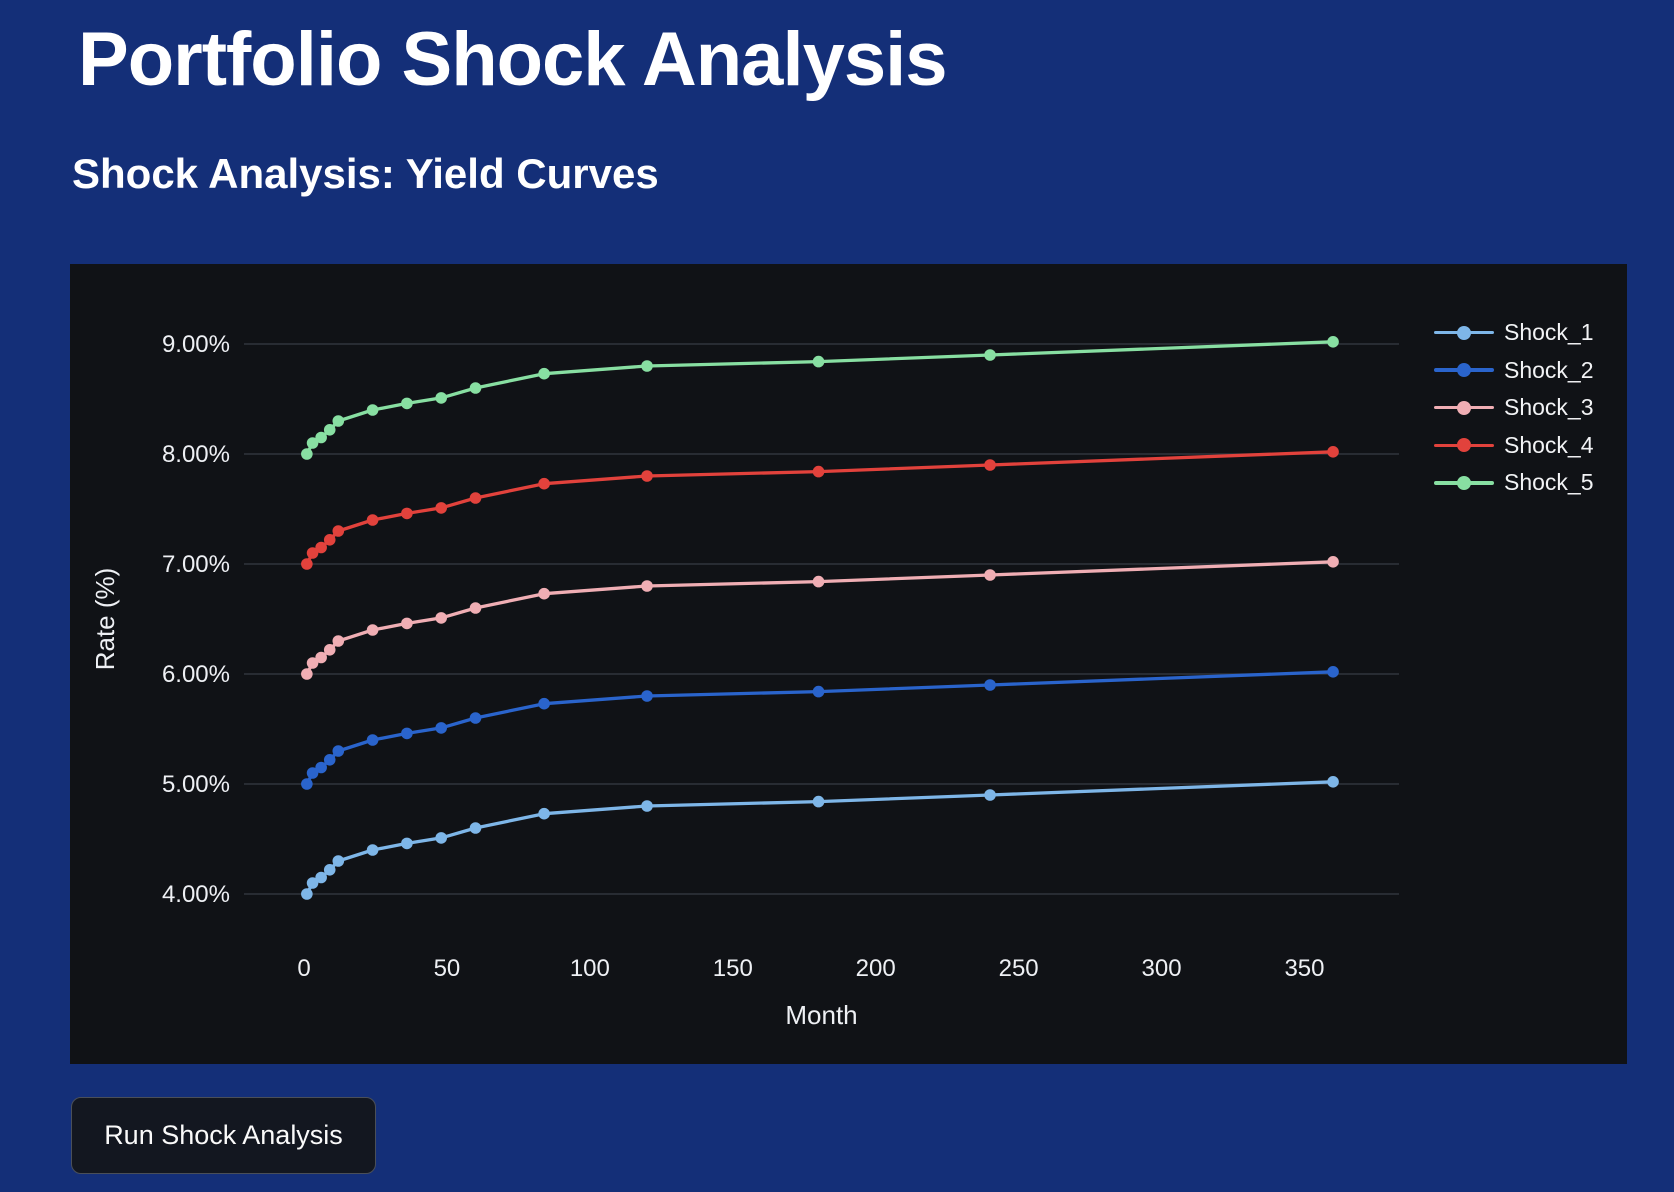 This screenshot has width=1674, height=1192. I want to click on y-tick-label: 9.00%, so click(196, 344).